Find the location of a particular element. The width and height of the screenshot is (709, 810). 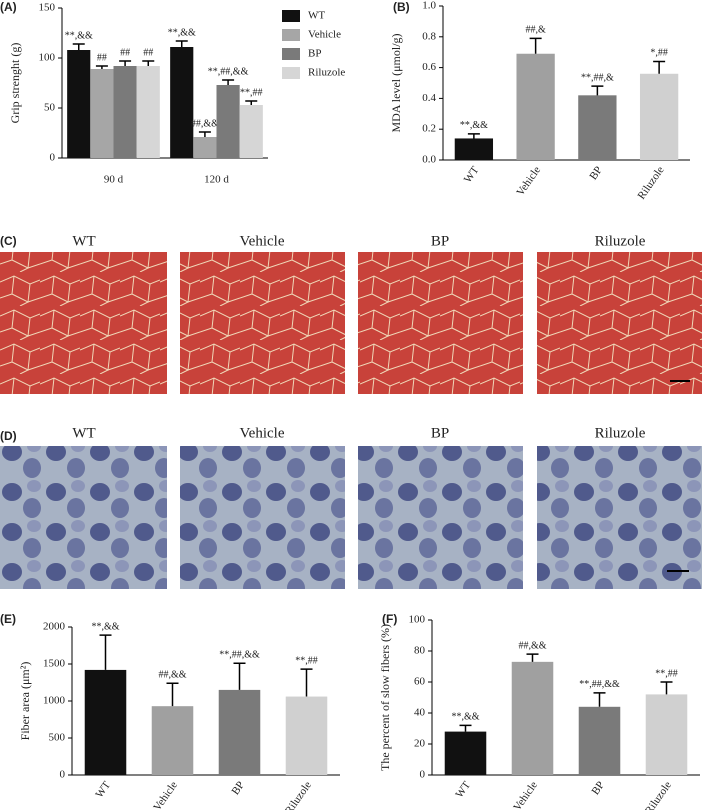

panel-letter: (D) is located at coordinates (8, 436).